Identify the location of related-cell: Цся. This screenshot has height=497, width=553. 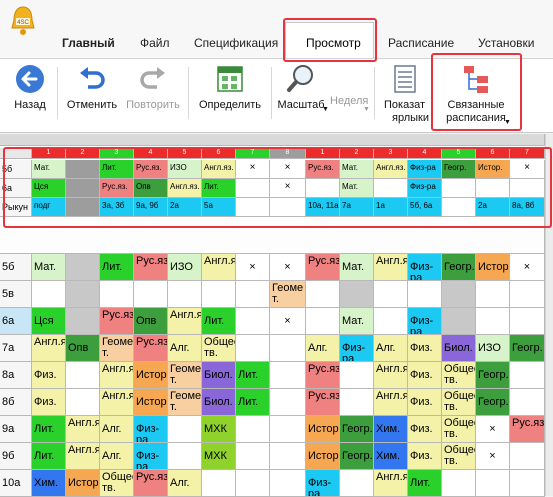
(49, 188).